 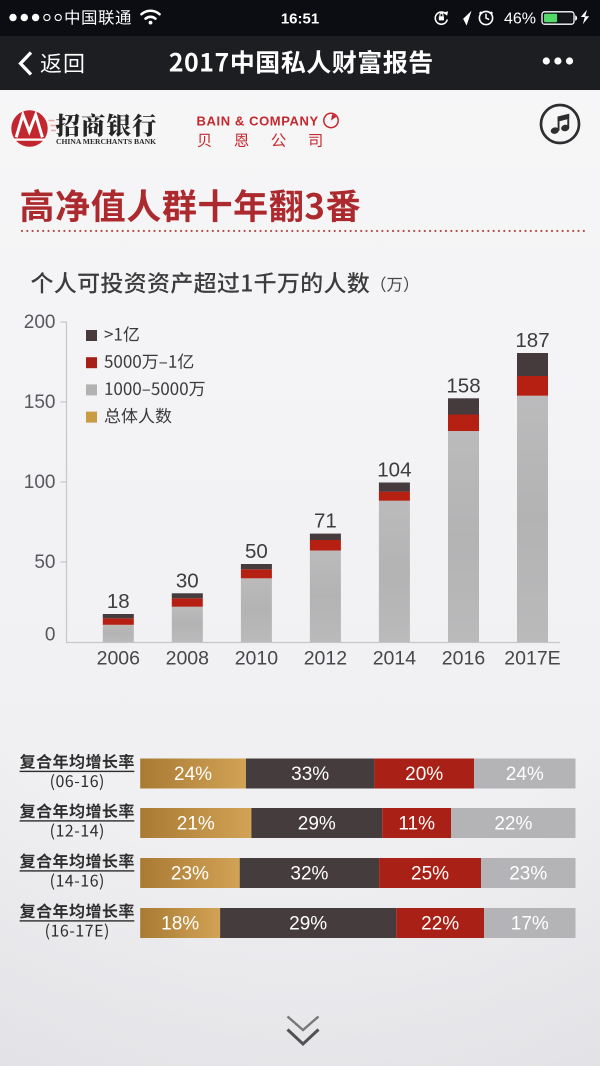 I want to click on svg-text: 104, so click(x=394, y=470).